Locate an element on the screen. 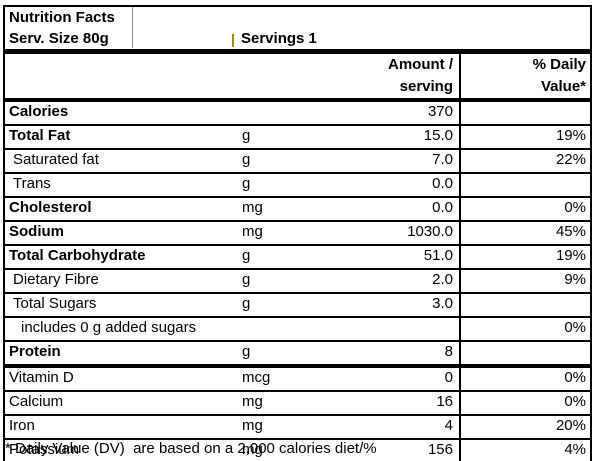 The image size is (600, 461). nutrient-name: Trans is located at coordinates (32, 183).